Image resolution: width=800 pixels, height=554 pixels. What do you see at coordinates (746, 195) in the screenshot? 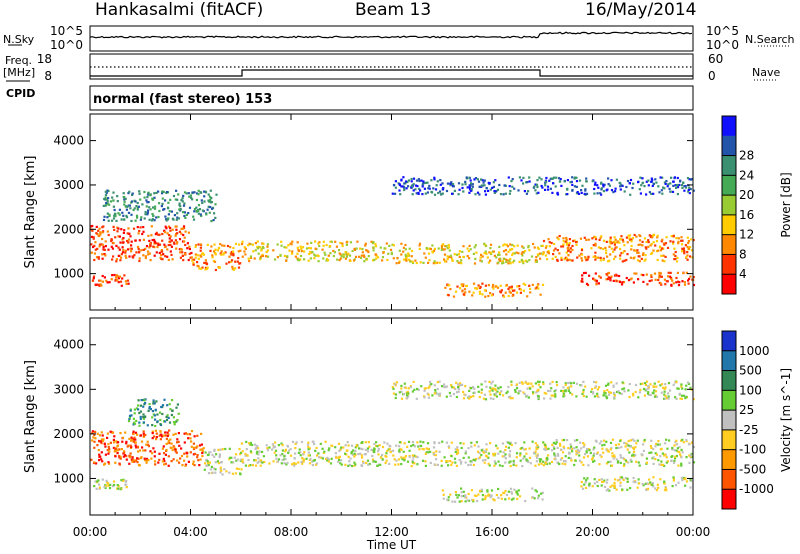
I see `colorbar-tick-label: 20` at bounding box center [746, 195].